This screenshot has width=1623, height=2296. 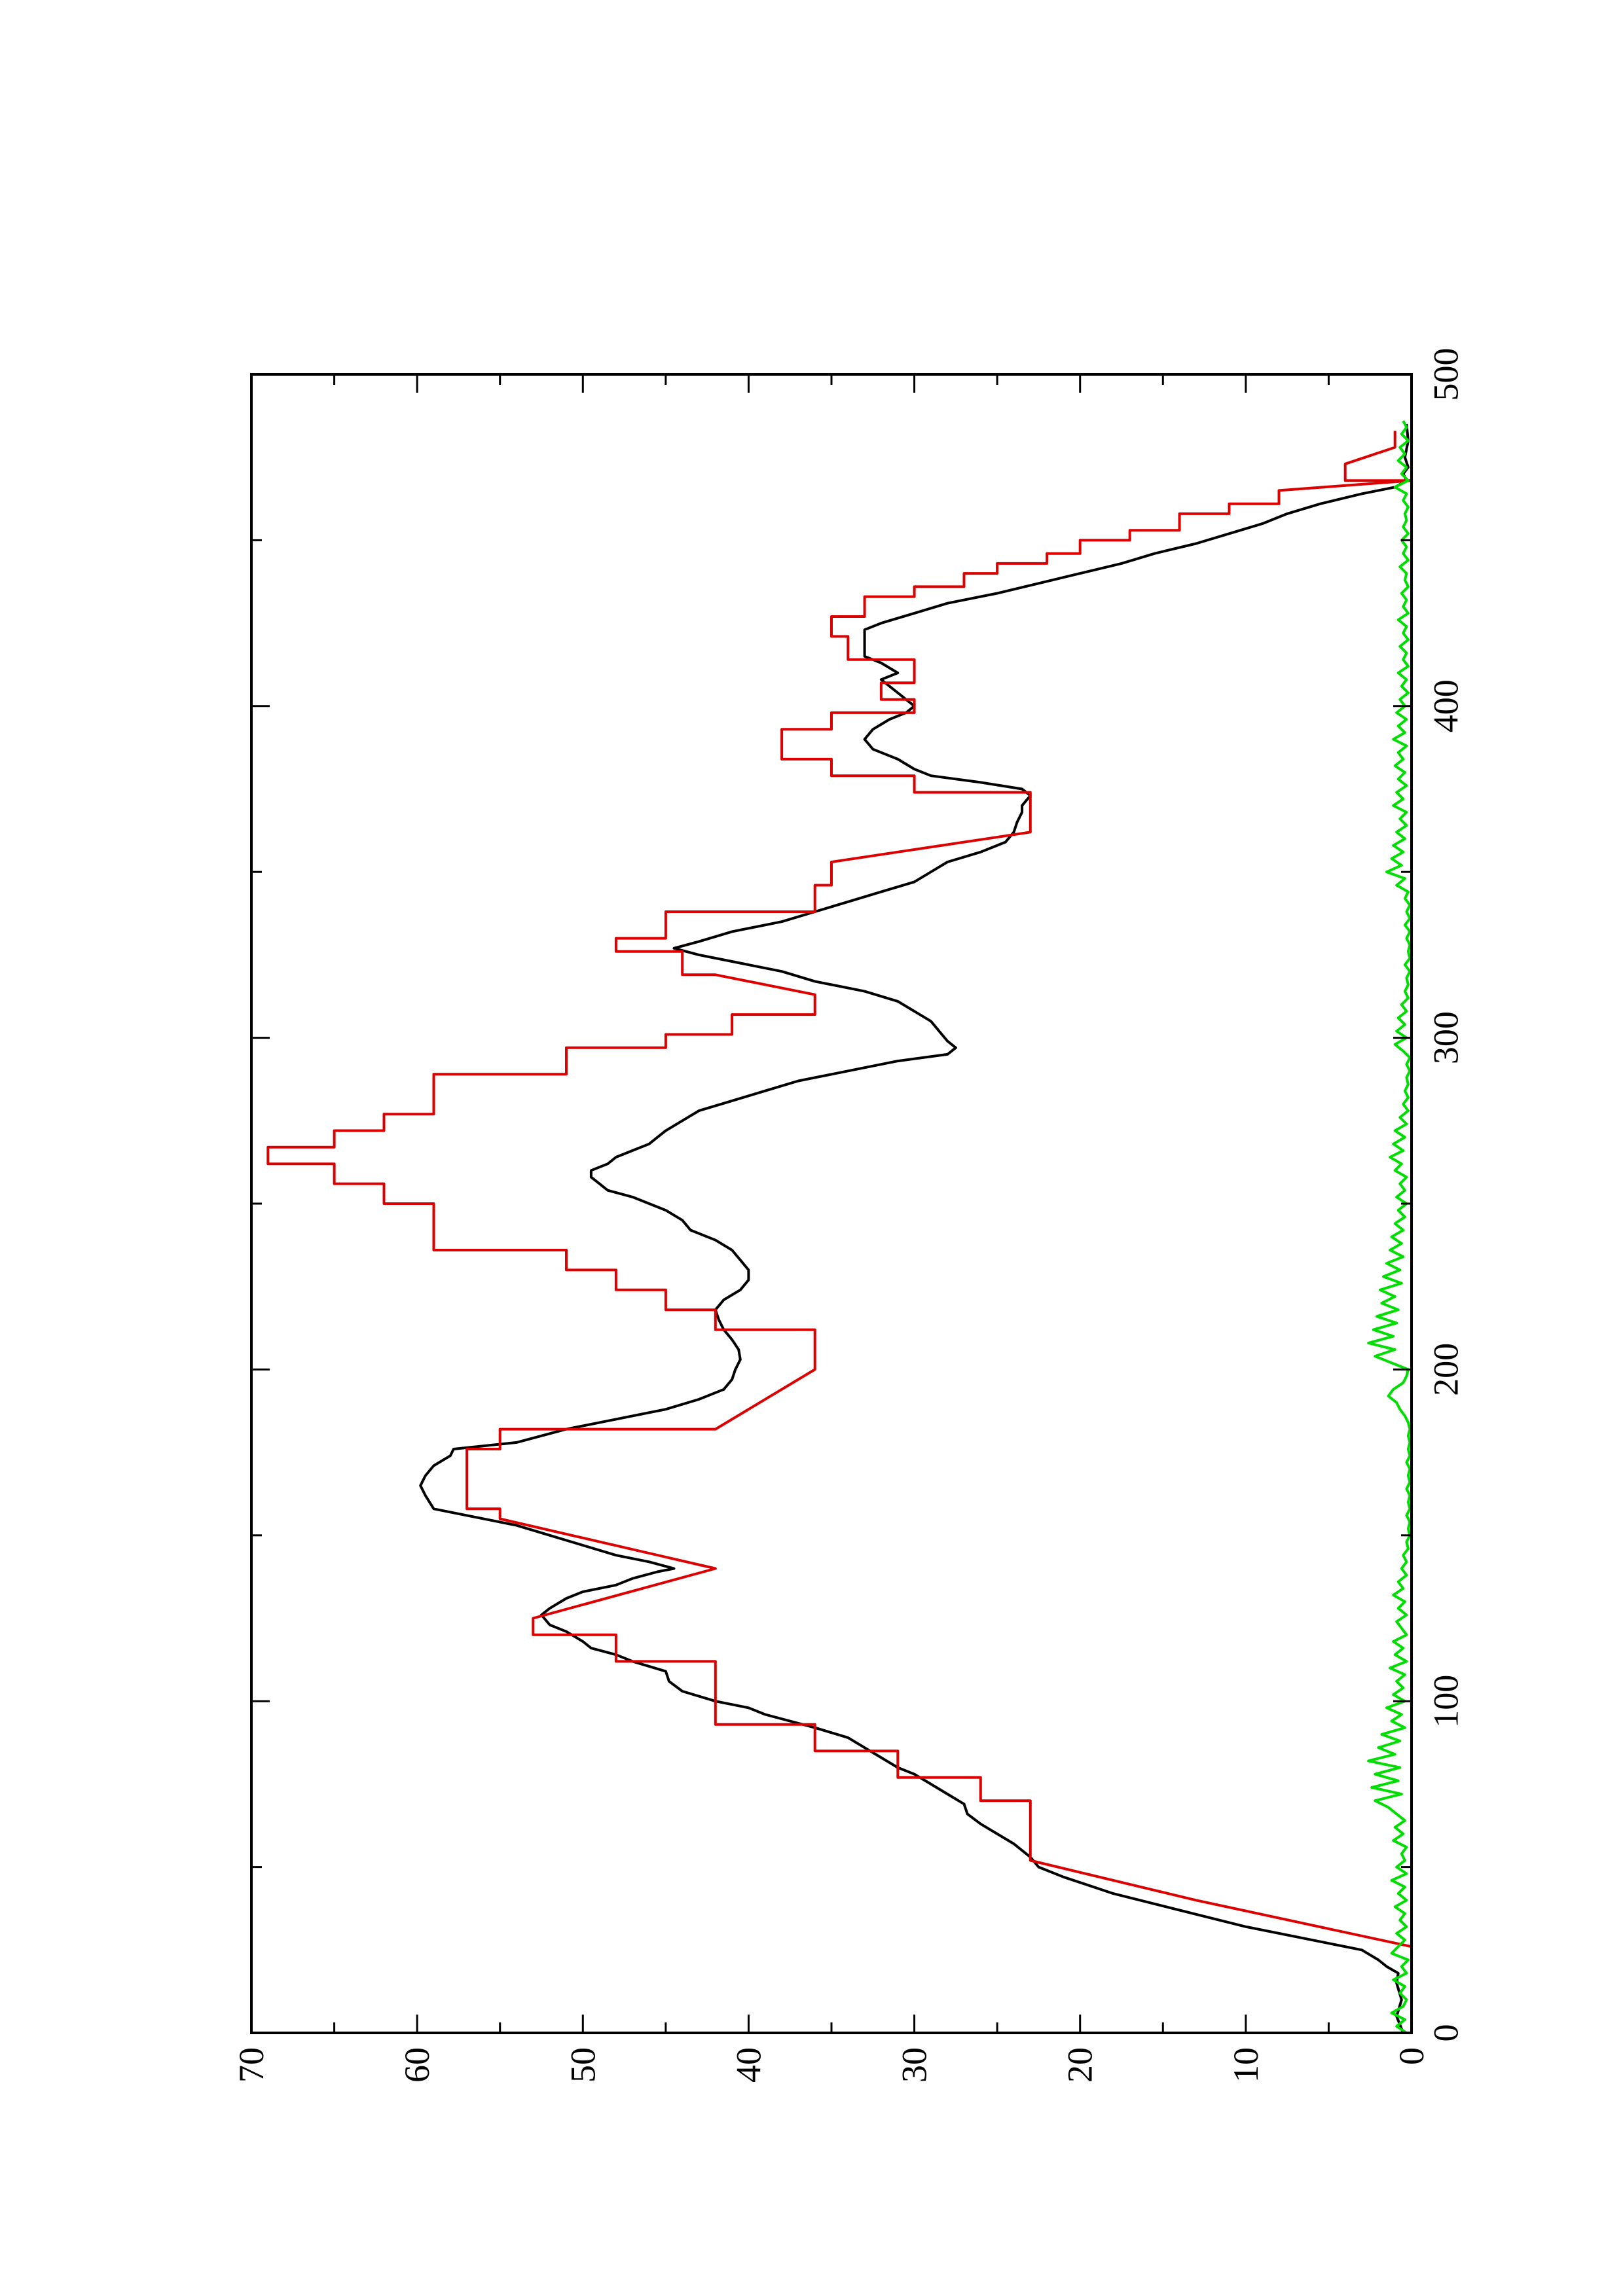 What do you see at coordinates (1389, 1227) in the screenshot?
I see `green-series-line` at bounding box center [1389, 1227].